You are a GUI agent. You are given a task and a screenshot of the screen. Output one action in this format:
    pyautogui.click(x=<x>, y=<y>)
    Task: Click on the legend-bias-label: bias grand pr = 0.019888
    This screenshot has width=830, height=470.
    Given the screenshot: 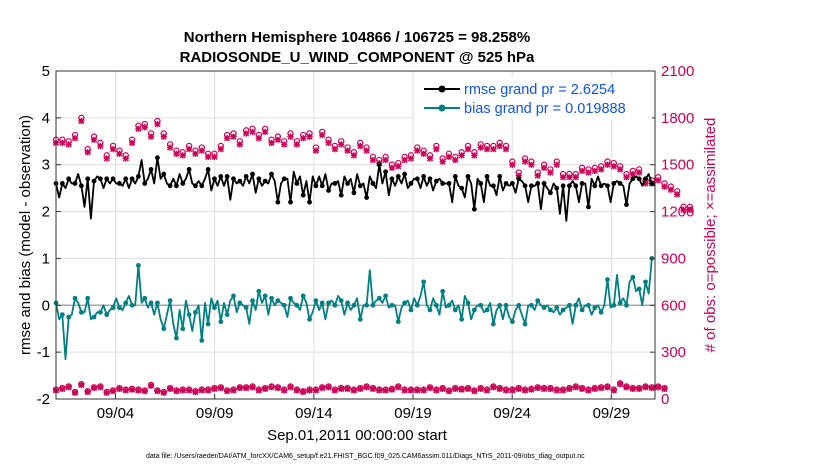 What is the action you would take?
    pyautogui.click(x=545, y=109)
    